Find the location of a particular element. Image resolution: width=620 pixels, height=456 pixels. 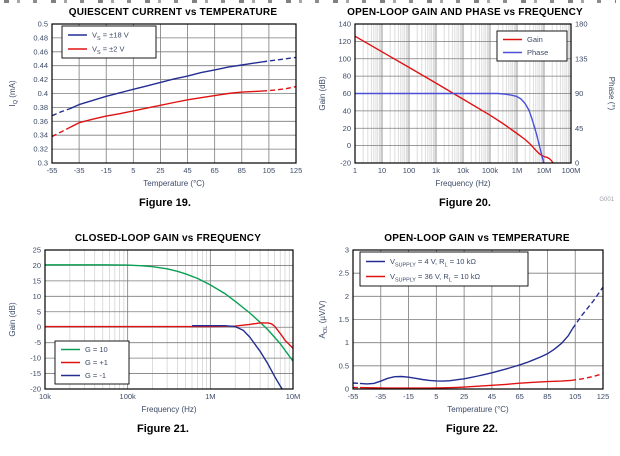

svg-text: 0.34 is located at coordinates (40, 135).